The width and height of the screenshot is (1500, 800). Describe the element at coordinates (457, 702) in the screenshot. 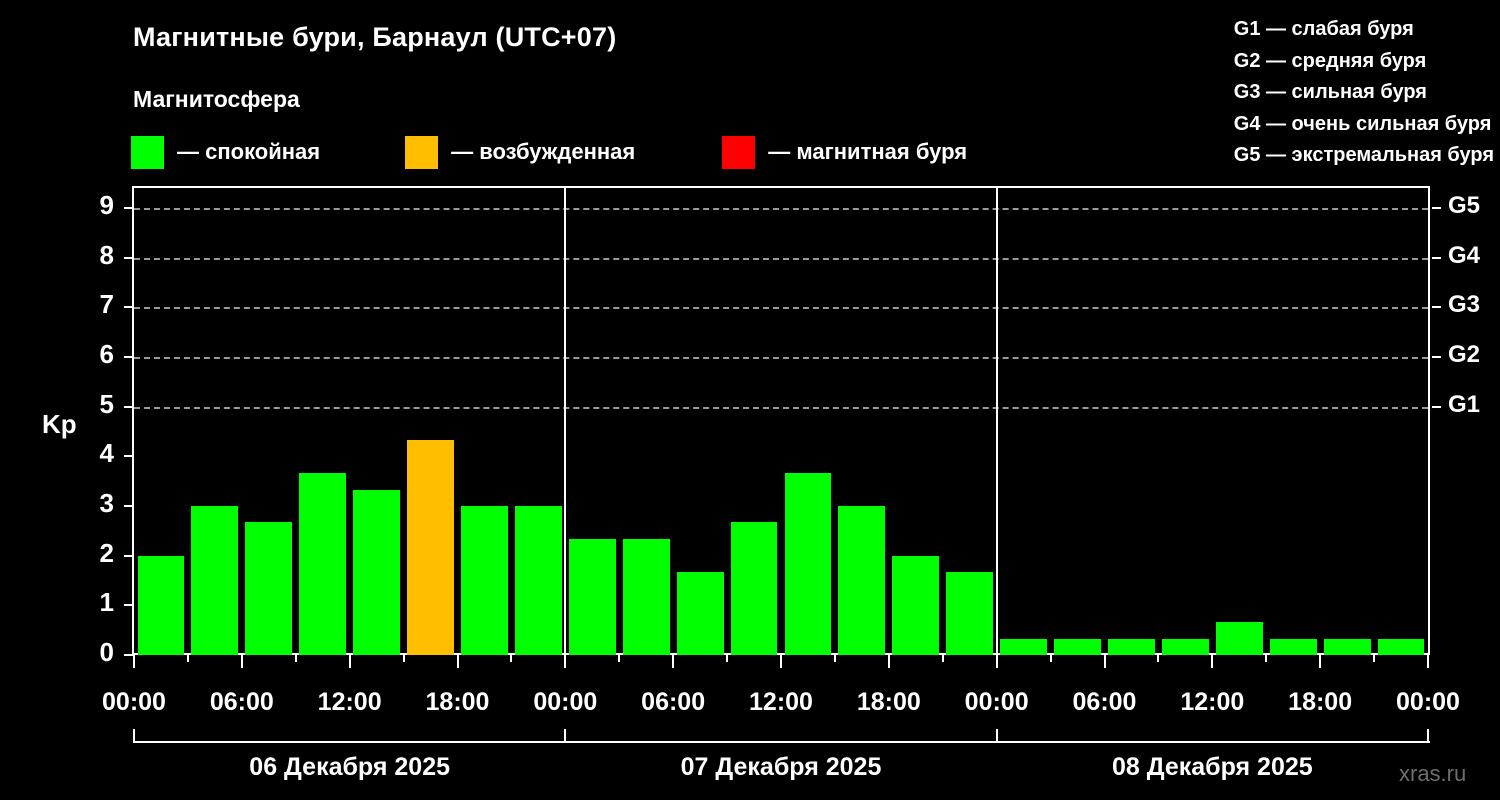

I see `x-tick-label-3: 18:00` at that location.